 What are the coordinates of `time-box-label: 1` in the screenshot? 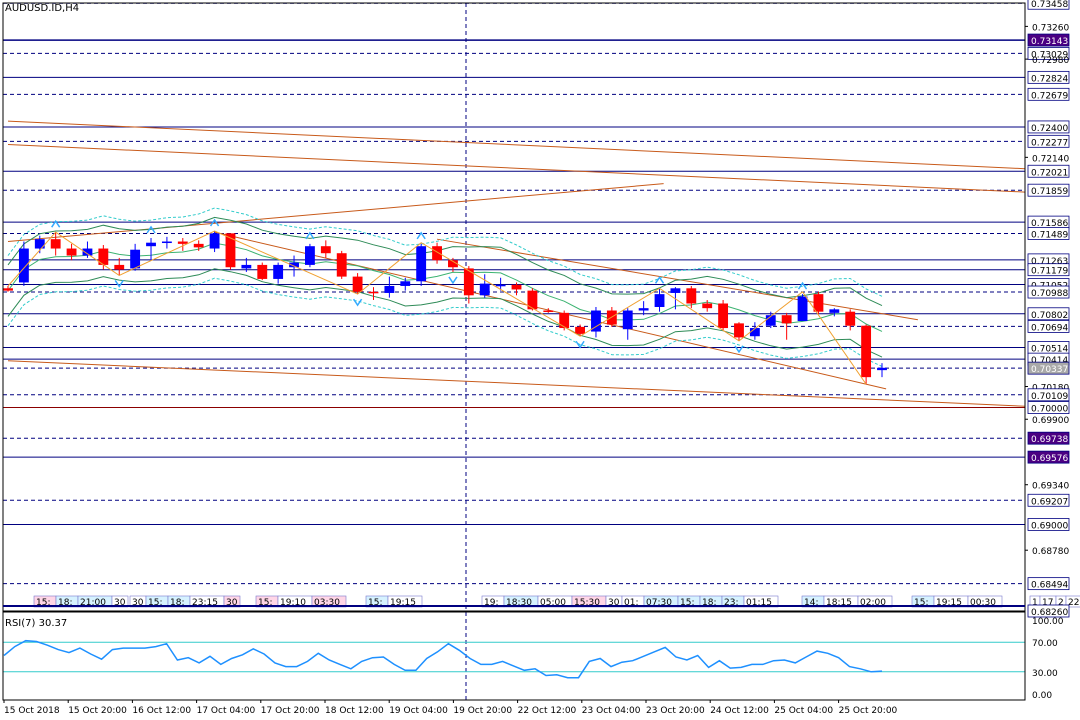 It's located at (1035, 603).